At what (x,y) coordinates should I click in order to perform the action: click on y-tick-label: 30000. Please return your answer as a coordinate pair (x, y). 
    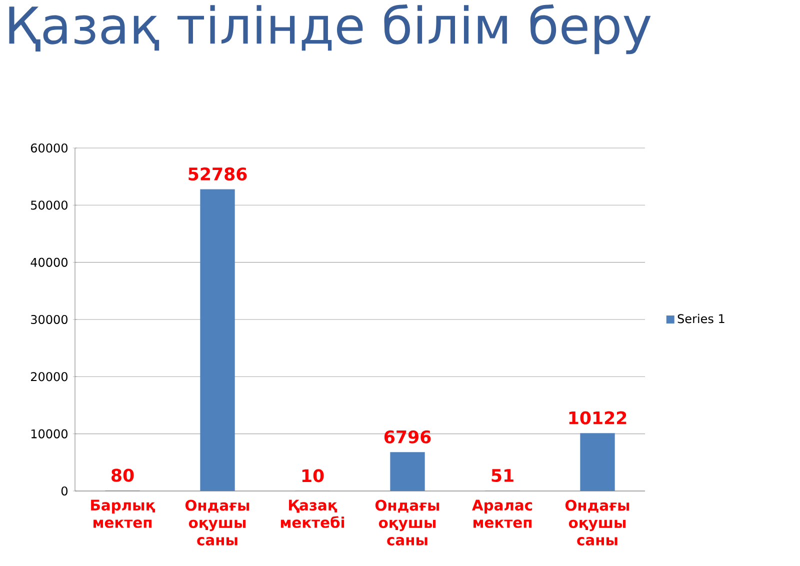
    Looking at the image, I should click on (49, 319).